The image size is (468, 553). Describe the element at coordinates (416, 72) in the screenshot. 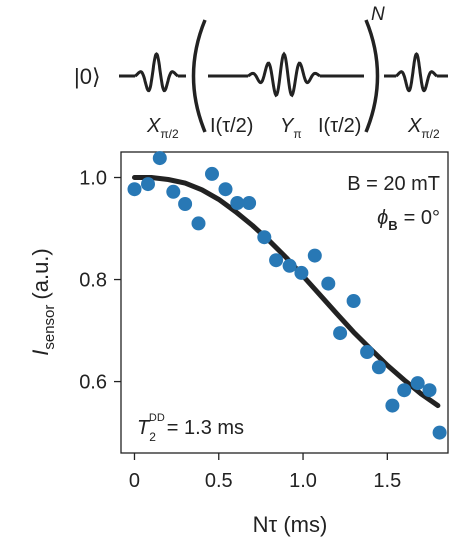

I see `x-pi-half-pulse-waveform-final` at that location.